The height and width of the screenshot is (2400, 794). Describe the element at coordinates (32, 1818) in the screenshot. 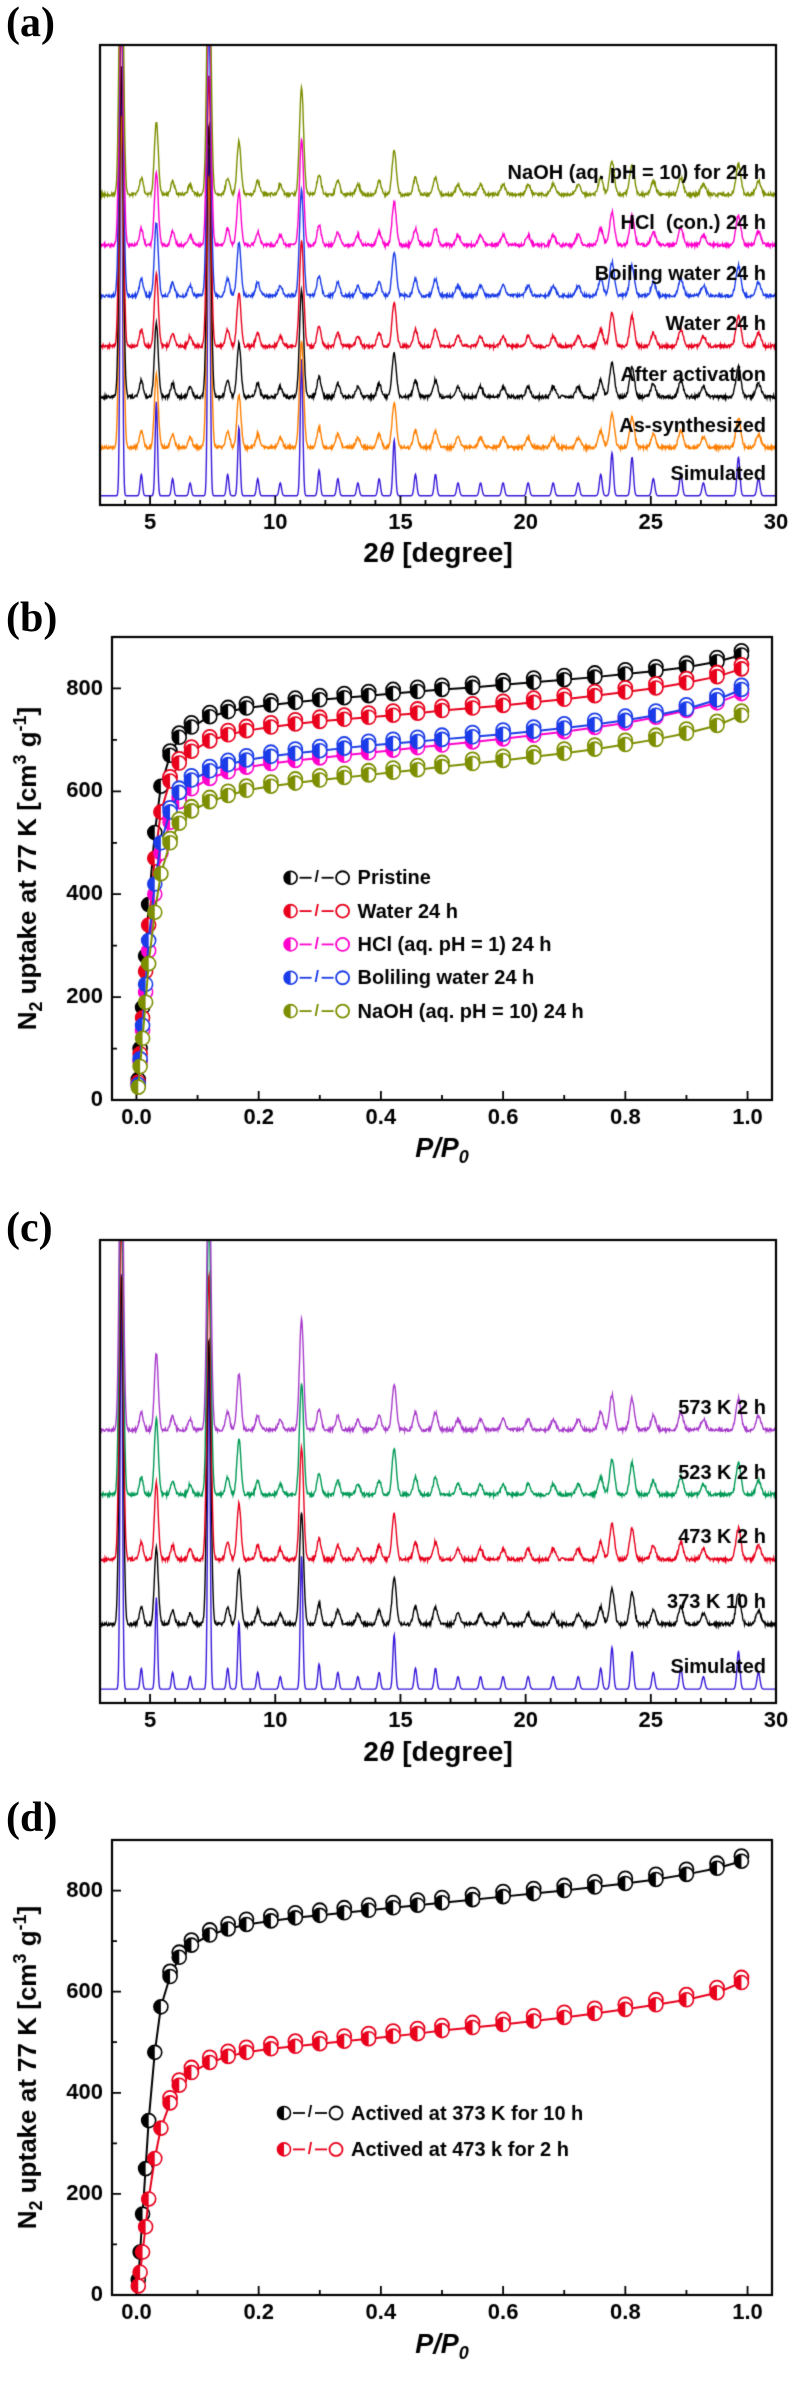

I see `panel-letter-d: (d)` at that location.